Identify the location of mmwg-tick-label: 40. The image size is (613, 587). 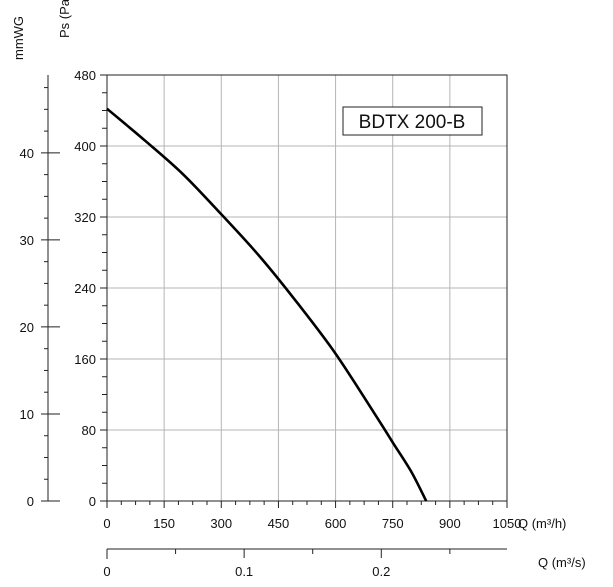
(27, 153).